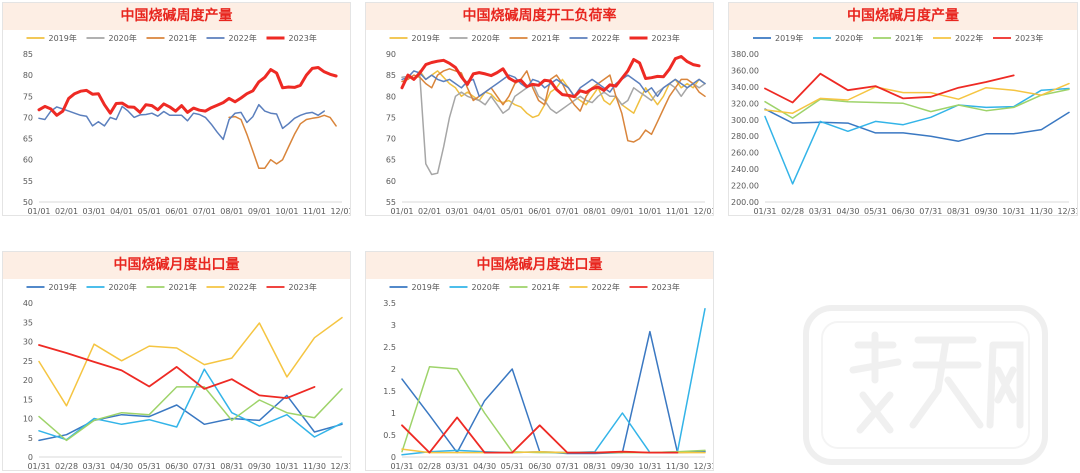 This screenshot has height=473, width=1080. What do you see at coordinates (391, 117) in the screenshot?
I see `y-tick-label: 75` at bounding box center [391, 117].